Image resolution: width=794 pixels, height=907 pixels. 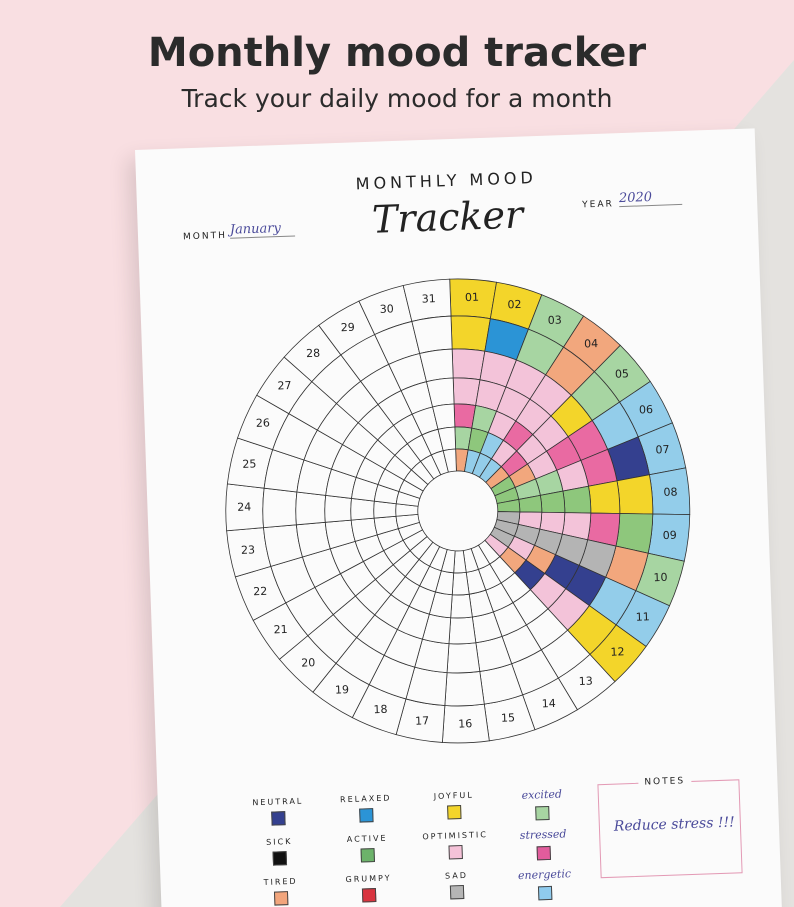 I want to click on day-label: 06, so click(x=646, y=409).